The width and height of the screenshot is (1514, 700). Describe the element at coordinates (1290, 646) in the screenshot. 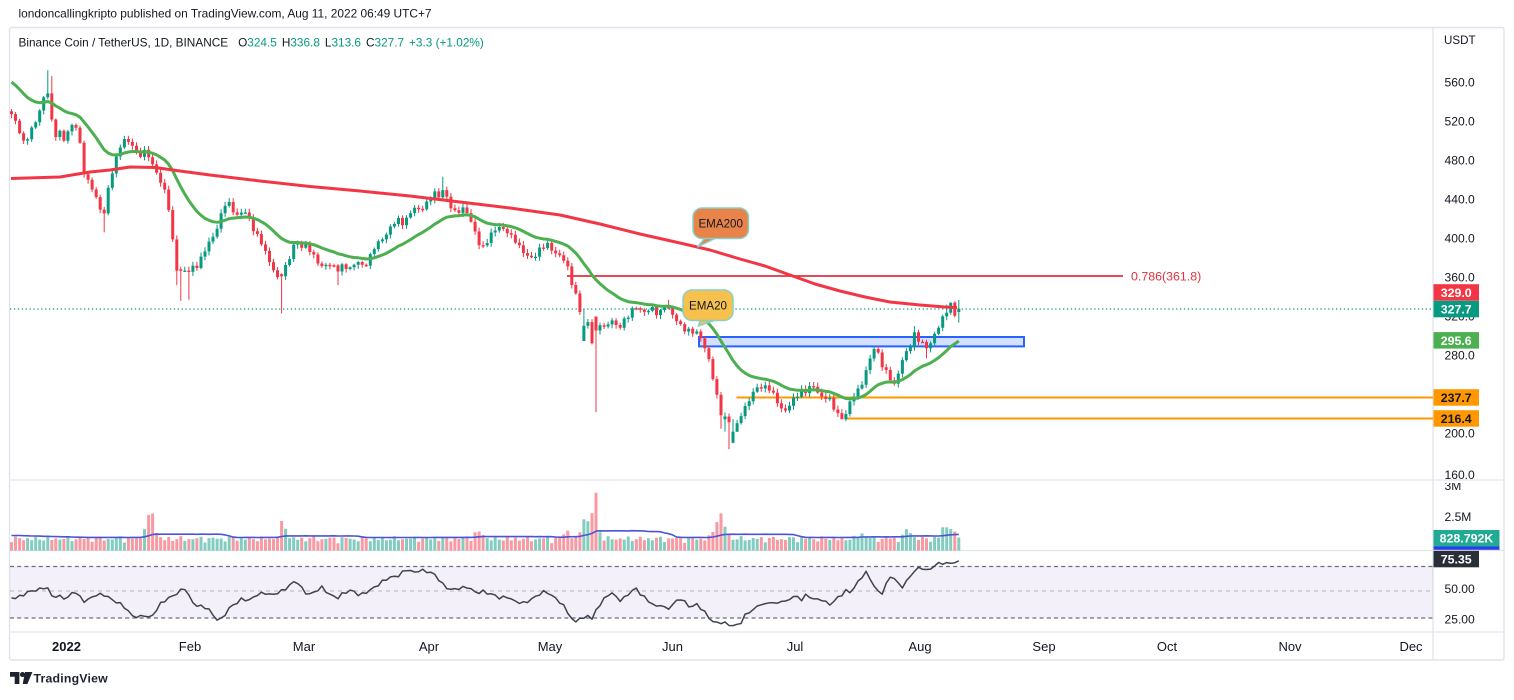

I see `svg-text: Nov` at that location.